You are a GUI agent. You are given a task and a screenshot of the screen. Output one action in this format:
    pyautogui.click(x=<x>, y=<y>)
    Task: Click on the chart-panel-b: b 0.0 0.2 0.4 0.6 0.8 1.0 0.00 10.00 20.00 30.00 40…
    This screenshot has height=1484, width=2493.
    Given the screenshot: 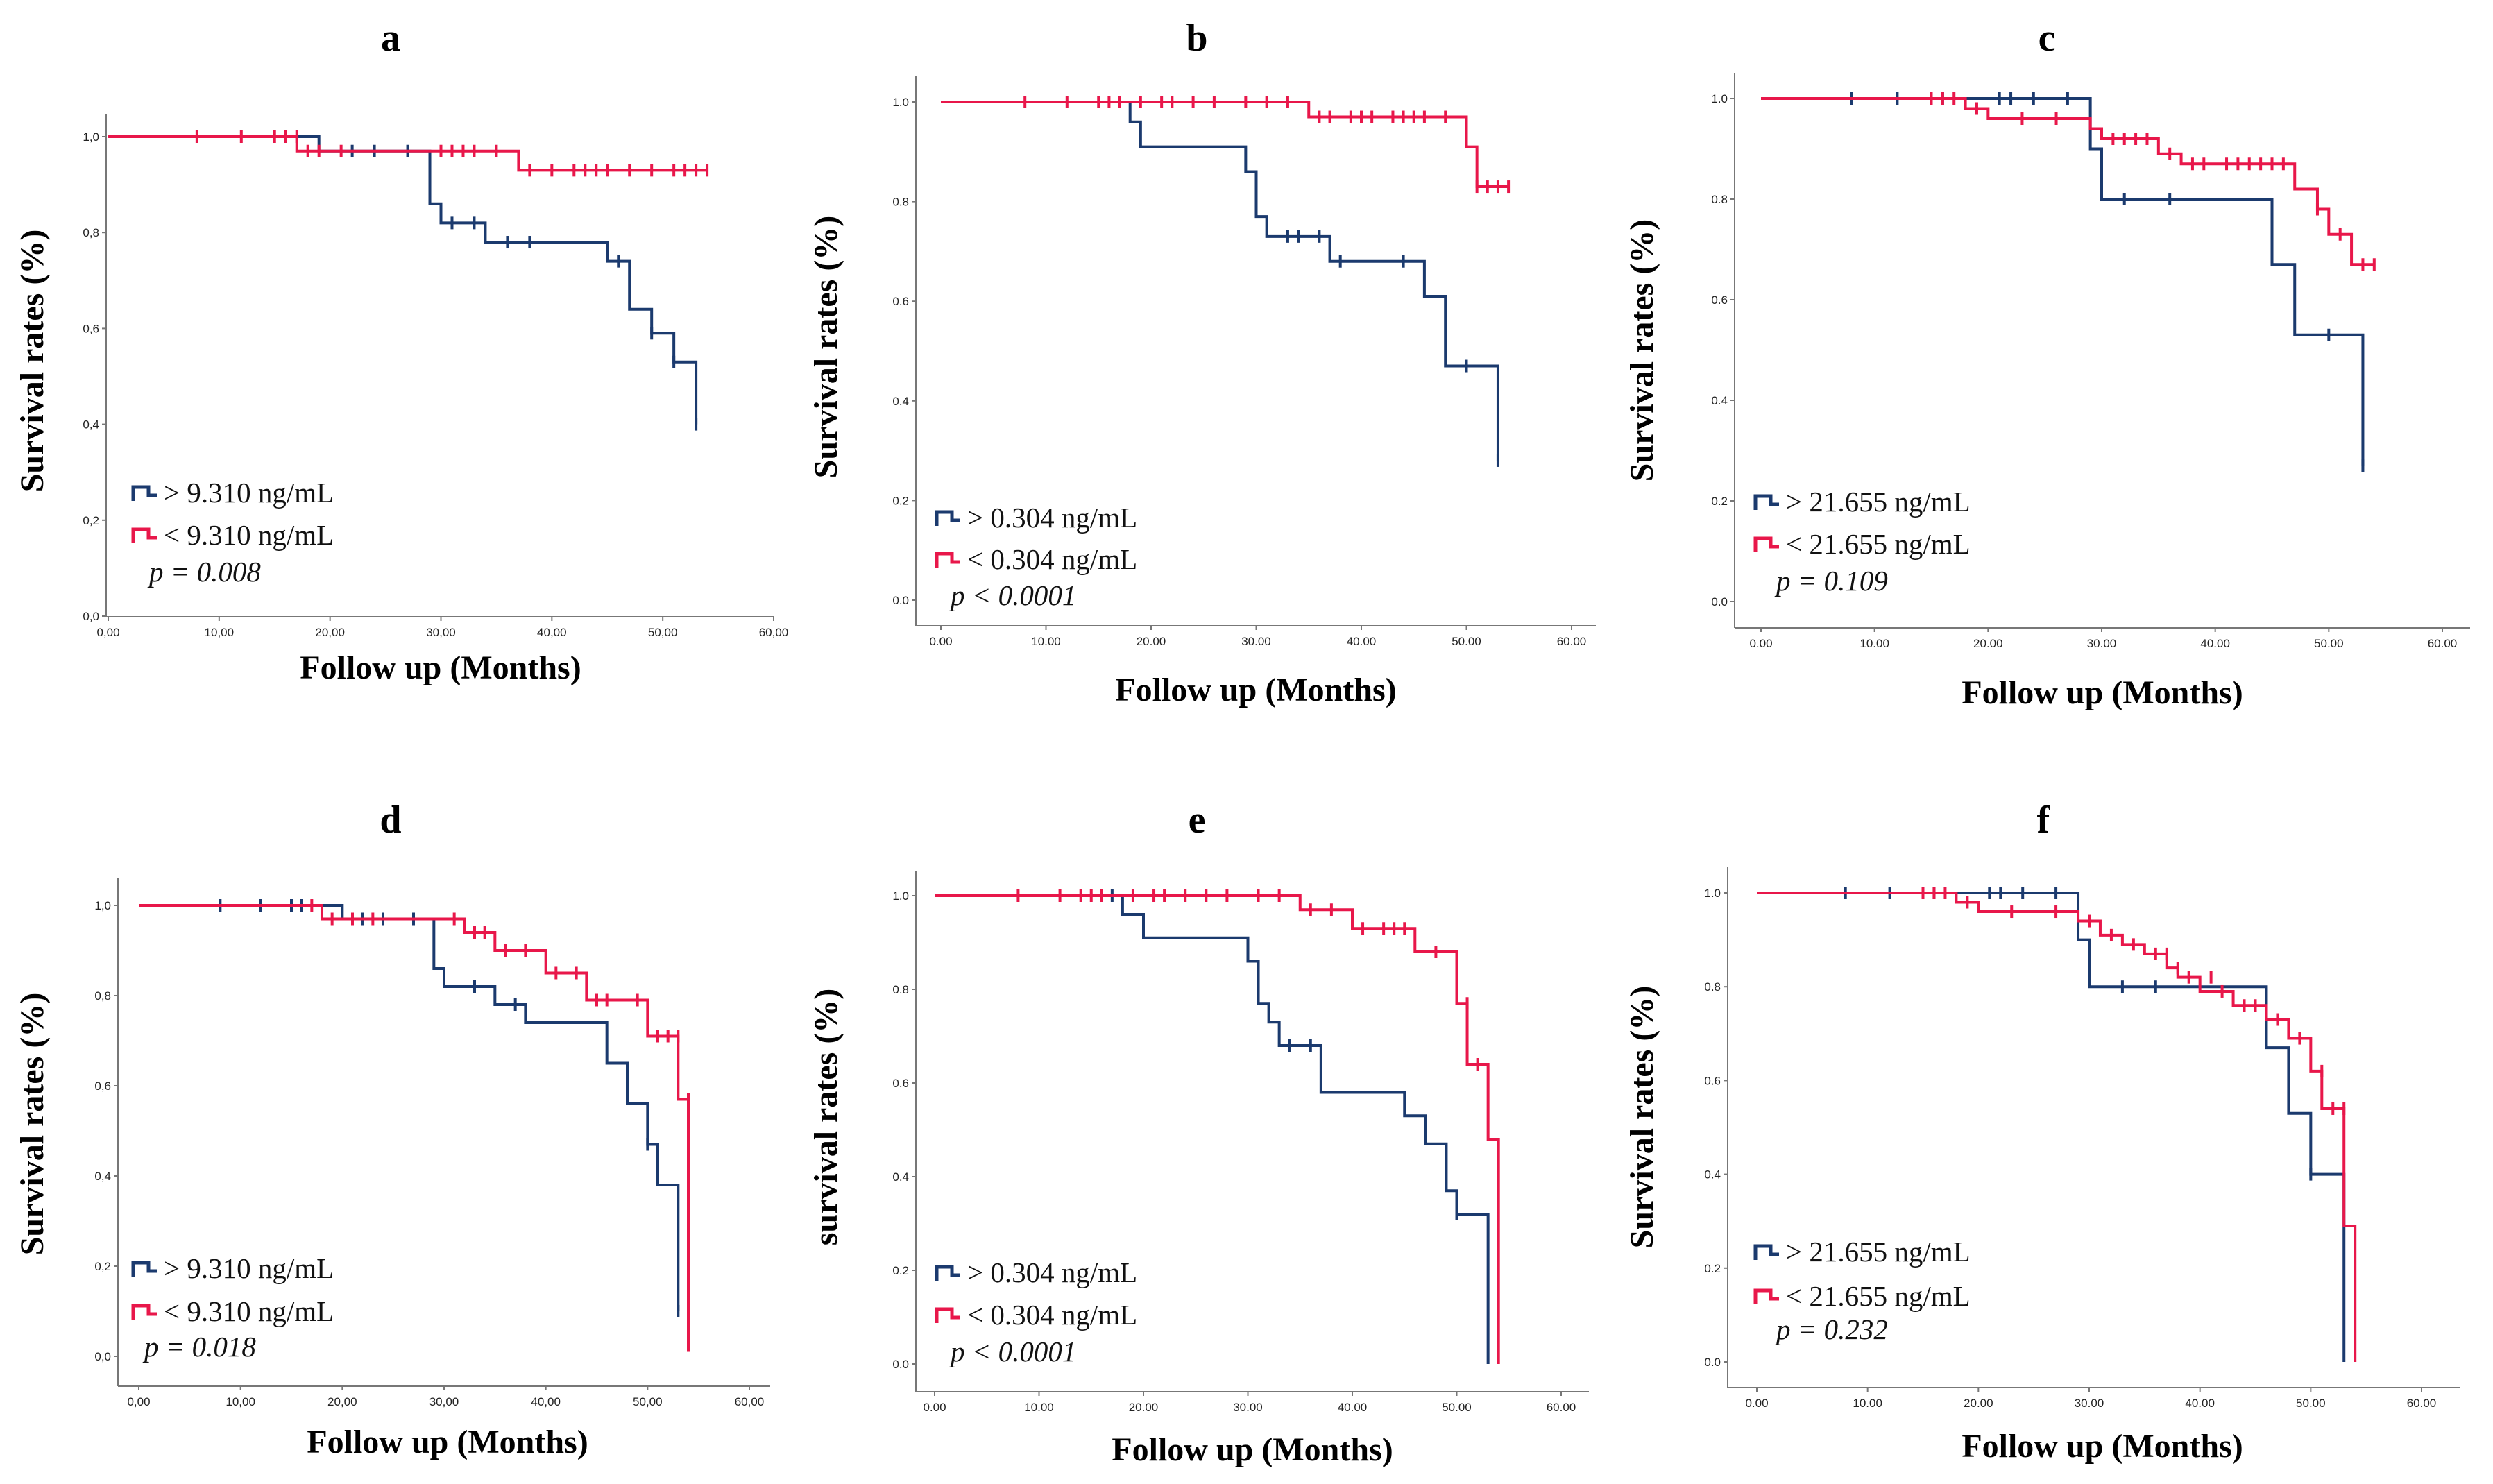 What is the action you would take?
    pyautogui.click(x=1202, y=362)
    